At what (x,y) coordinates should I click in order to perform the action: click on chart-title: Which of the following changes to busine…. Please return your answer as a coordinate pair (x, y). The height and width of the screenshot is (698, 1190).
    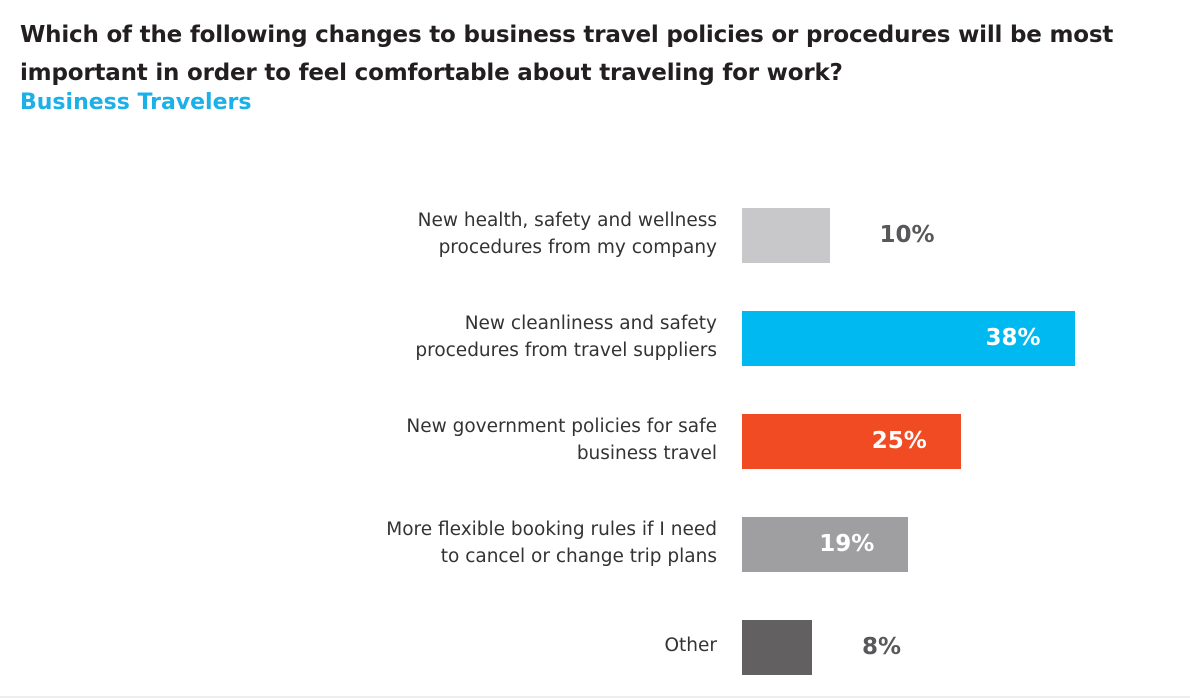
    Looking at the image, I should click on (567, 54).